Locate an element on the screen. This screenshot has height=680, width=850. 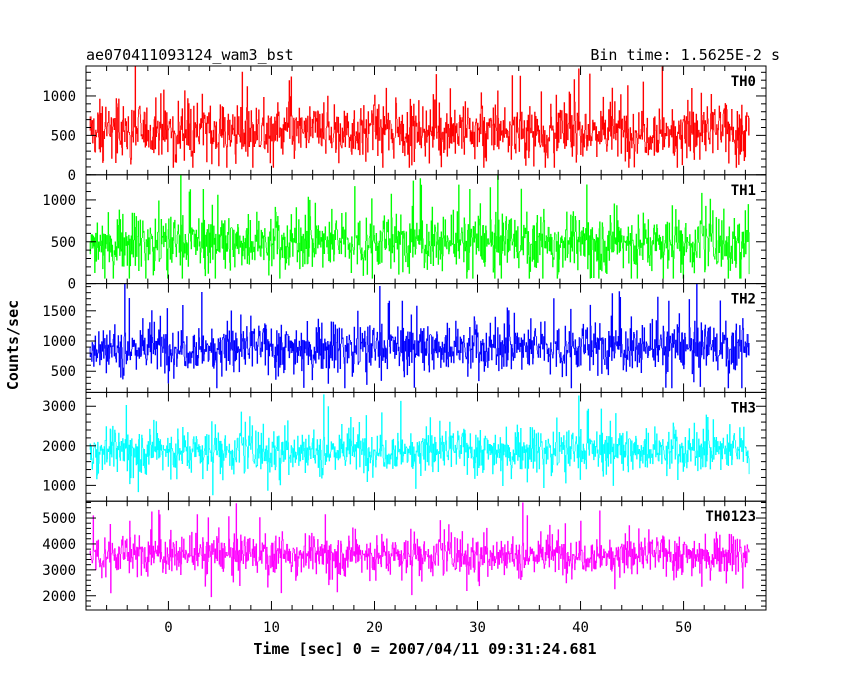
panel-frame is located at coordinates (426, 555).